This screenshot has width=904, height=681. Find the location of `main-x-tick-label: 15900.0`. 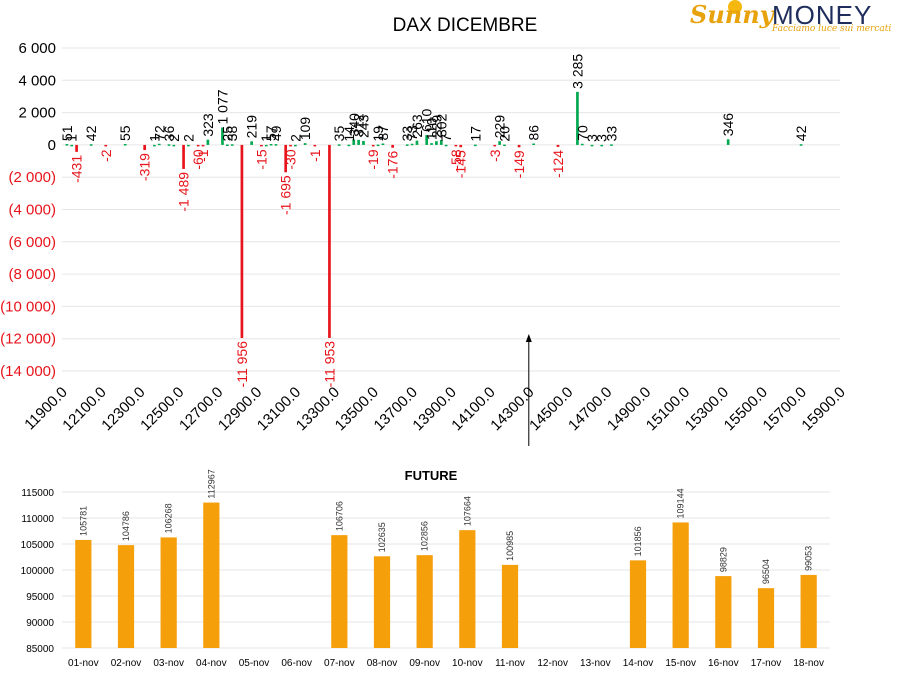

main-x-tick-label: 15900.0 is located at coordinates (823, 409).